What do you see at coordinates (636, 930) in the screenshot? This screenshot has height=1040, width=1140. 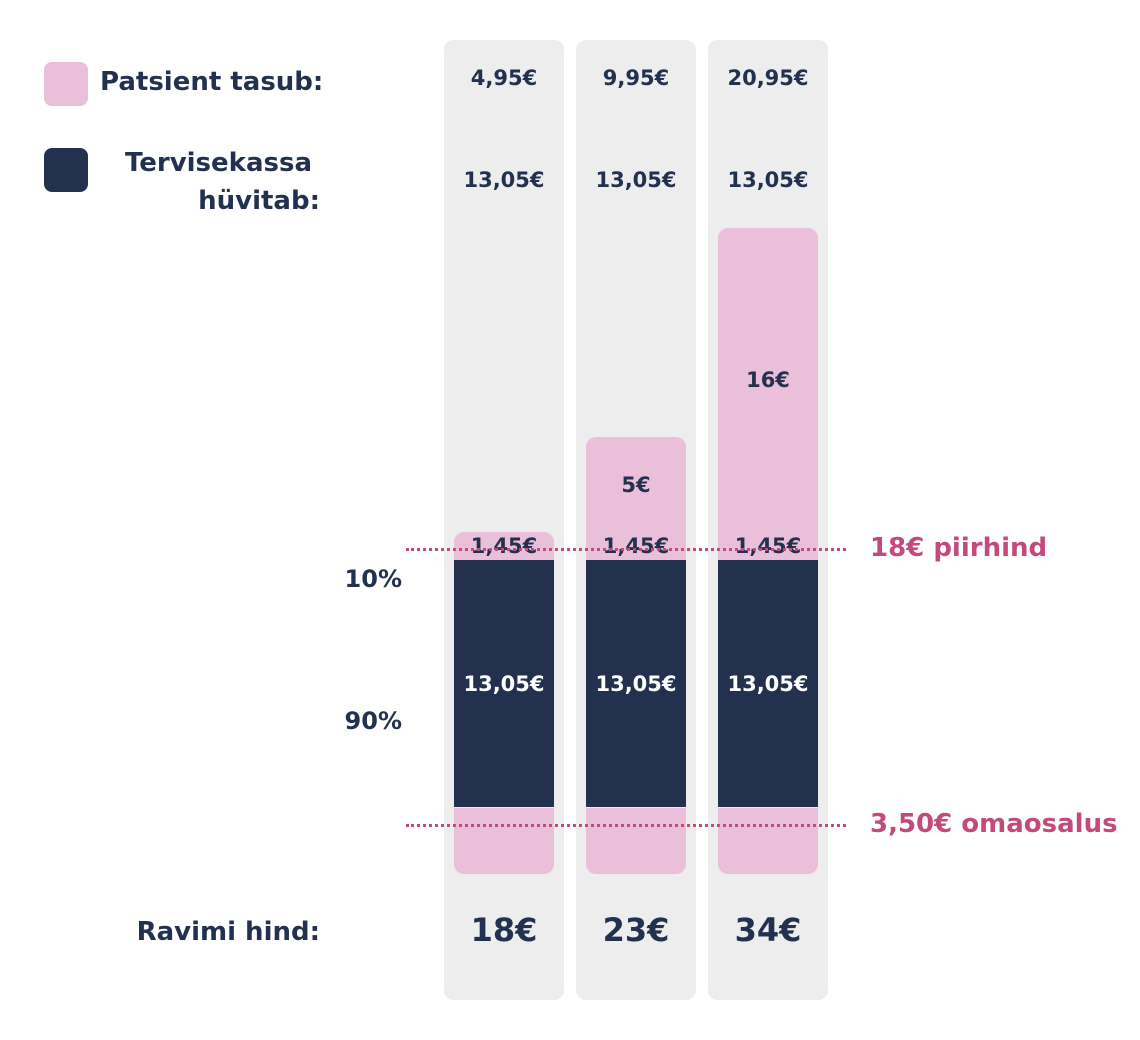 I see `drug-price-value: 23€` at bounding box center [636, 930].